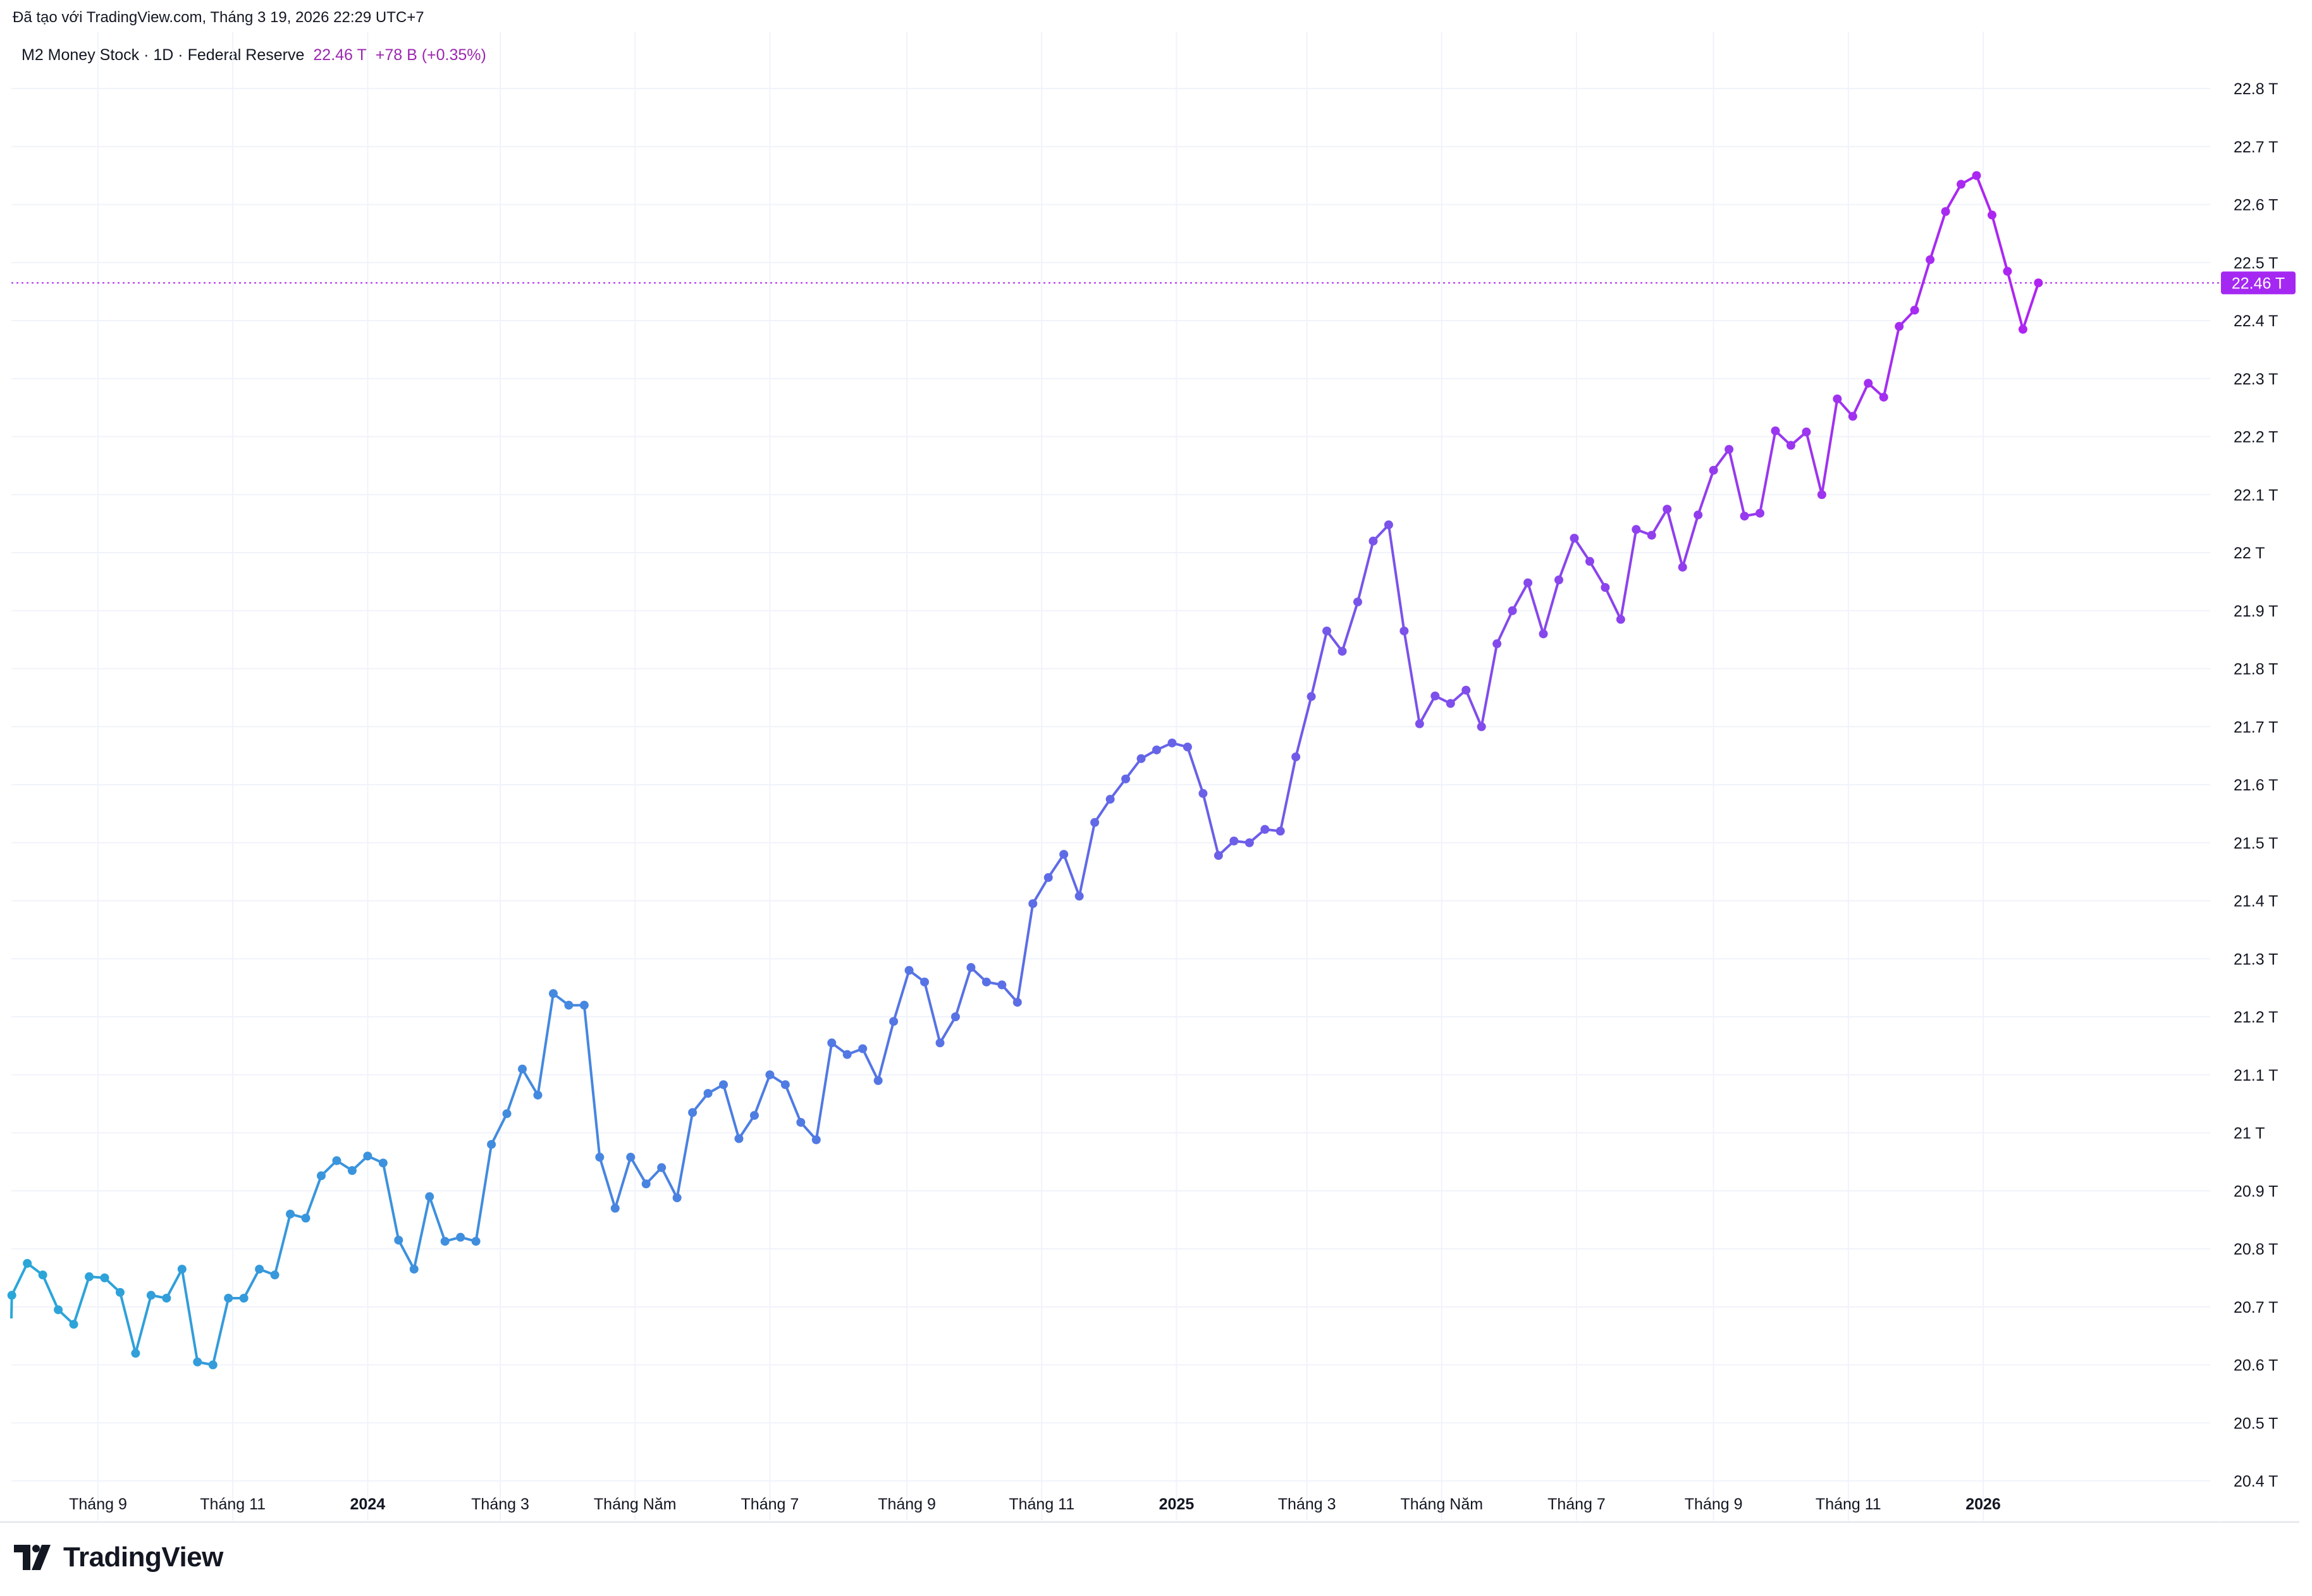  Describe the element at coordinates (2256, 437) in the screenshot. I see `y-tick-label: 22.2 T` at that location.